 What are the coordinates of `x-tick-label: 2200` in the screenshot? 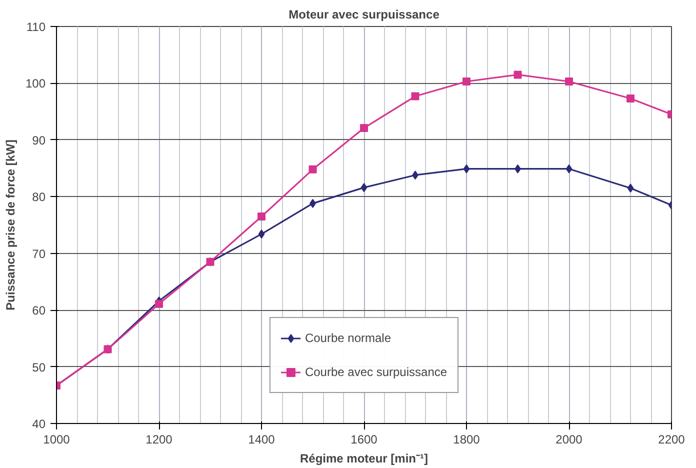 It's located at (672, 439).